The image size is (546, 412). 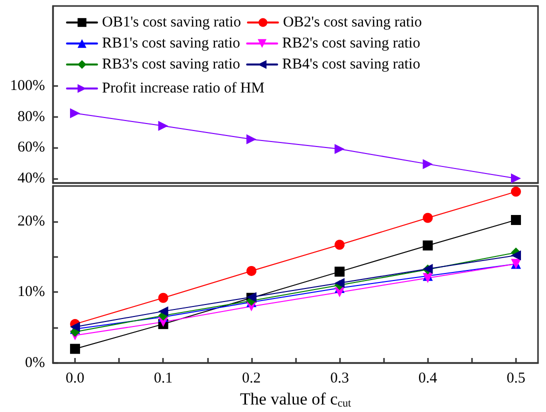 What do you see at coordinates (27, 86) in the screenshot?
I see `y-tick-label: 100%` at bounding box center [27, 86].